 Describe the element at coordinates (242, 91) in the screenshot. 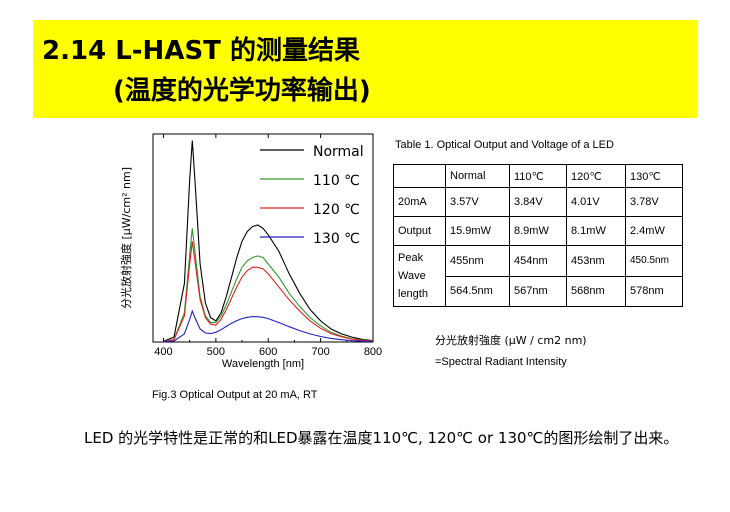

I see `page-subtitle: (温度的光学功率输出)` at that location.